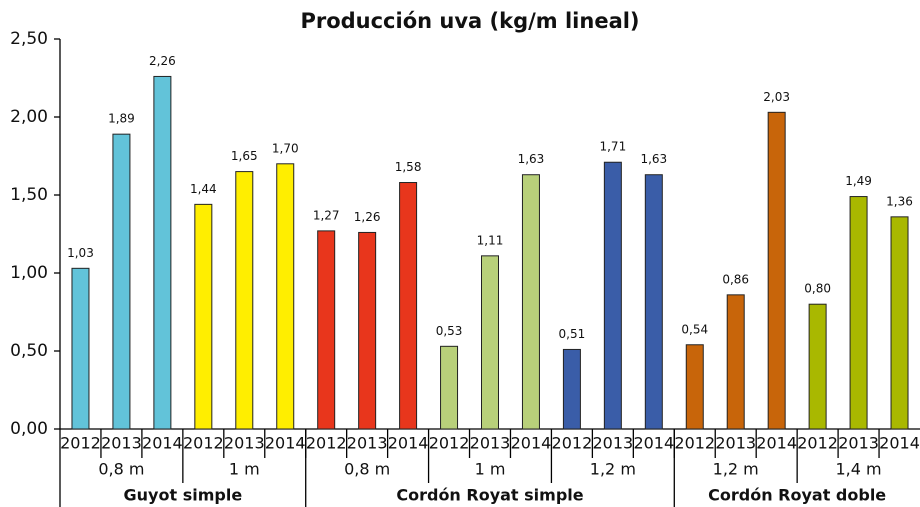 The width and height of the screenshot is (920, 507). Describe the element at coordinates (469, 21) in the screenshot. I see `chart-title: Producción uva (kg/m lineal)` at that location.